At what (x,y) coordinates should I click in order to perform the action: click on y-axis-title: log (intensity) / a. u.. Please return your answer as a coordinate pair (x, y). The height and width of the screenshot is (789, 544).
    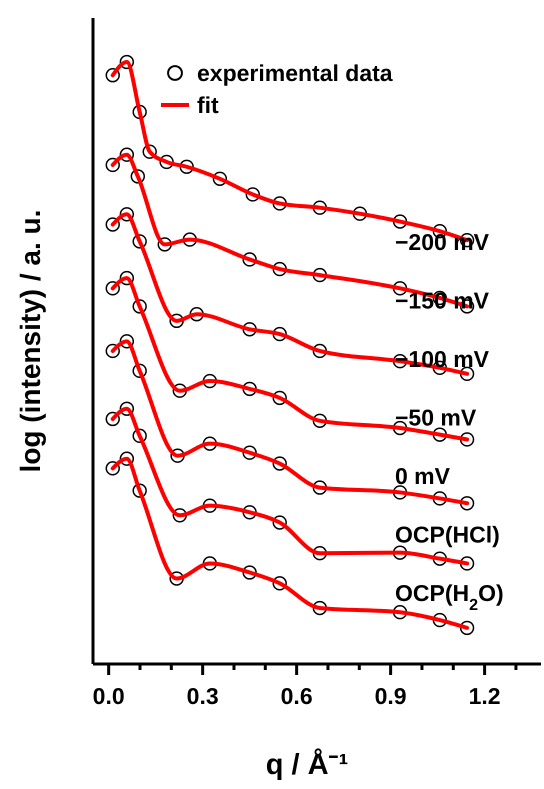
    Looking at the image, I should click on (30, 341).